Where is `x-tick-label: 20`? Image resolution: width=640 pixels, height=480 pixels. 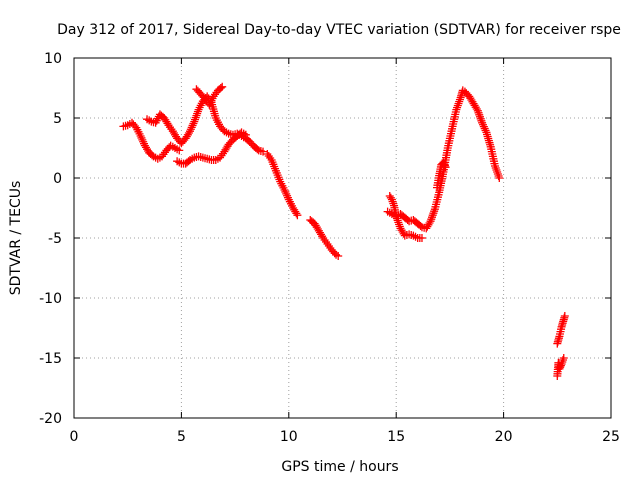
x-tick-label: 20 is located at coordinates (504, 437).